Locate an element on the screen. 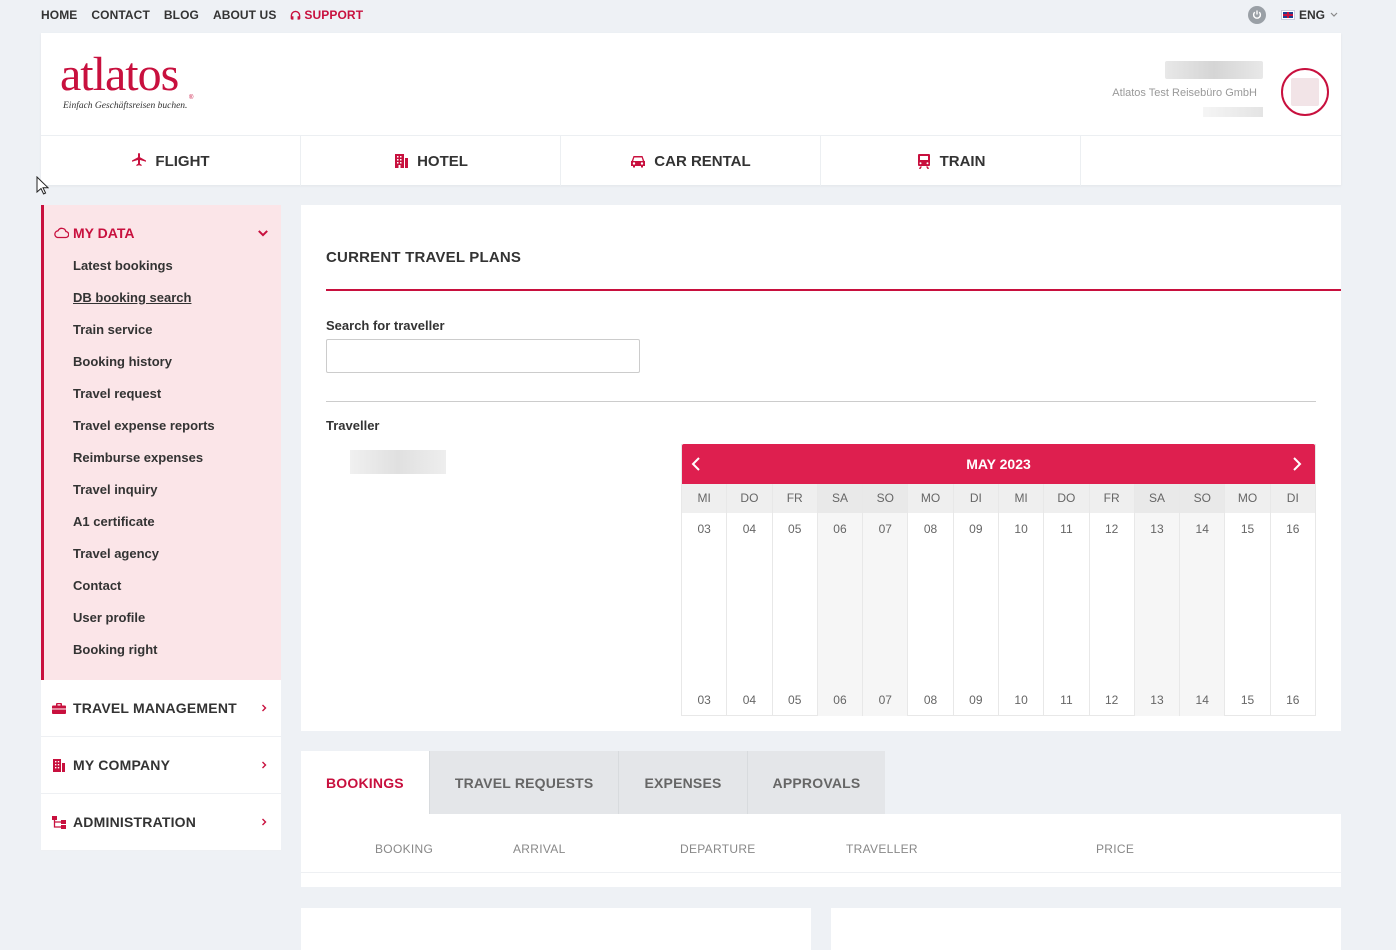  day-number-top: 04 is located at coordinates (749, 529).